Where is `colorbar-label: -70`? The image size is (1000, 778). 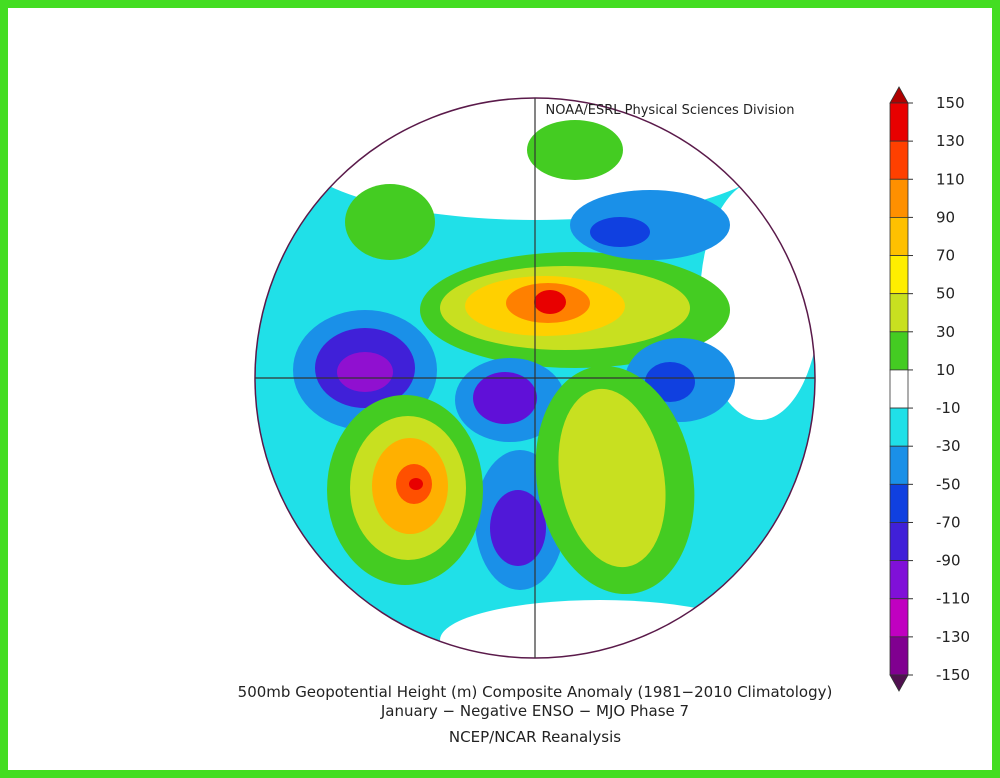
colorbar-label: -70 is located at coordinates (948, 522).